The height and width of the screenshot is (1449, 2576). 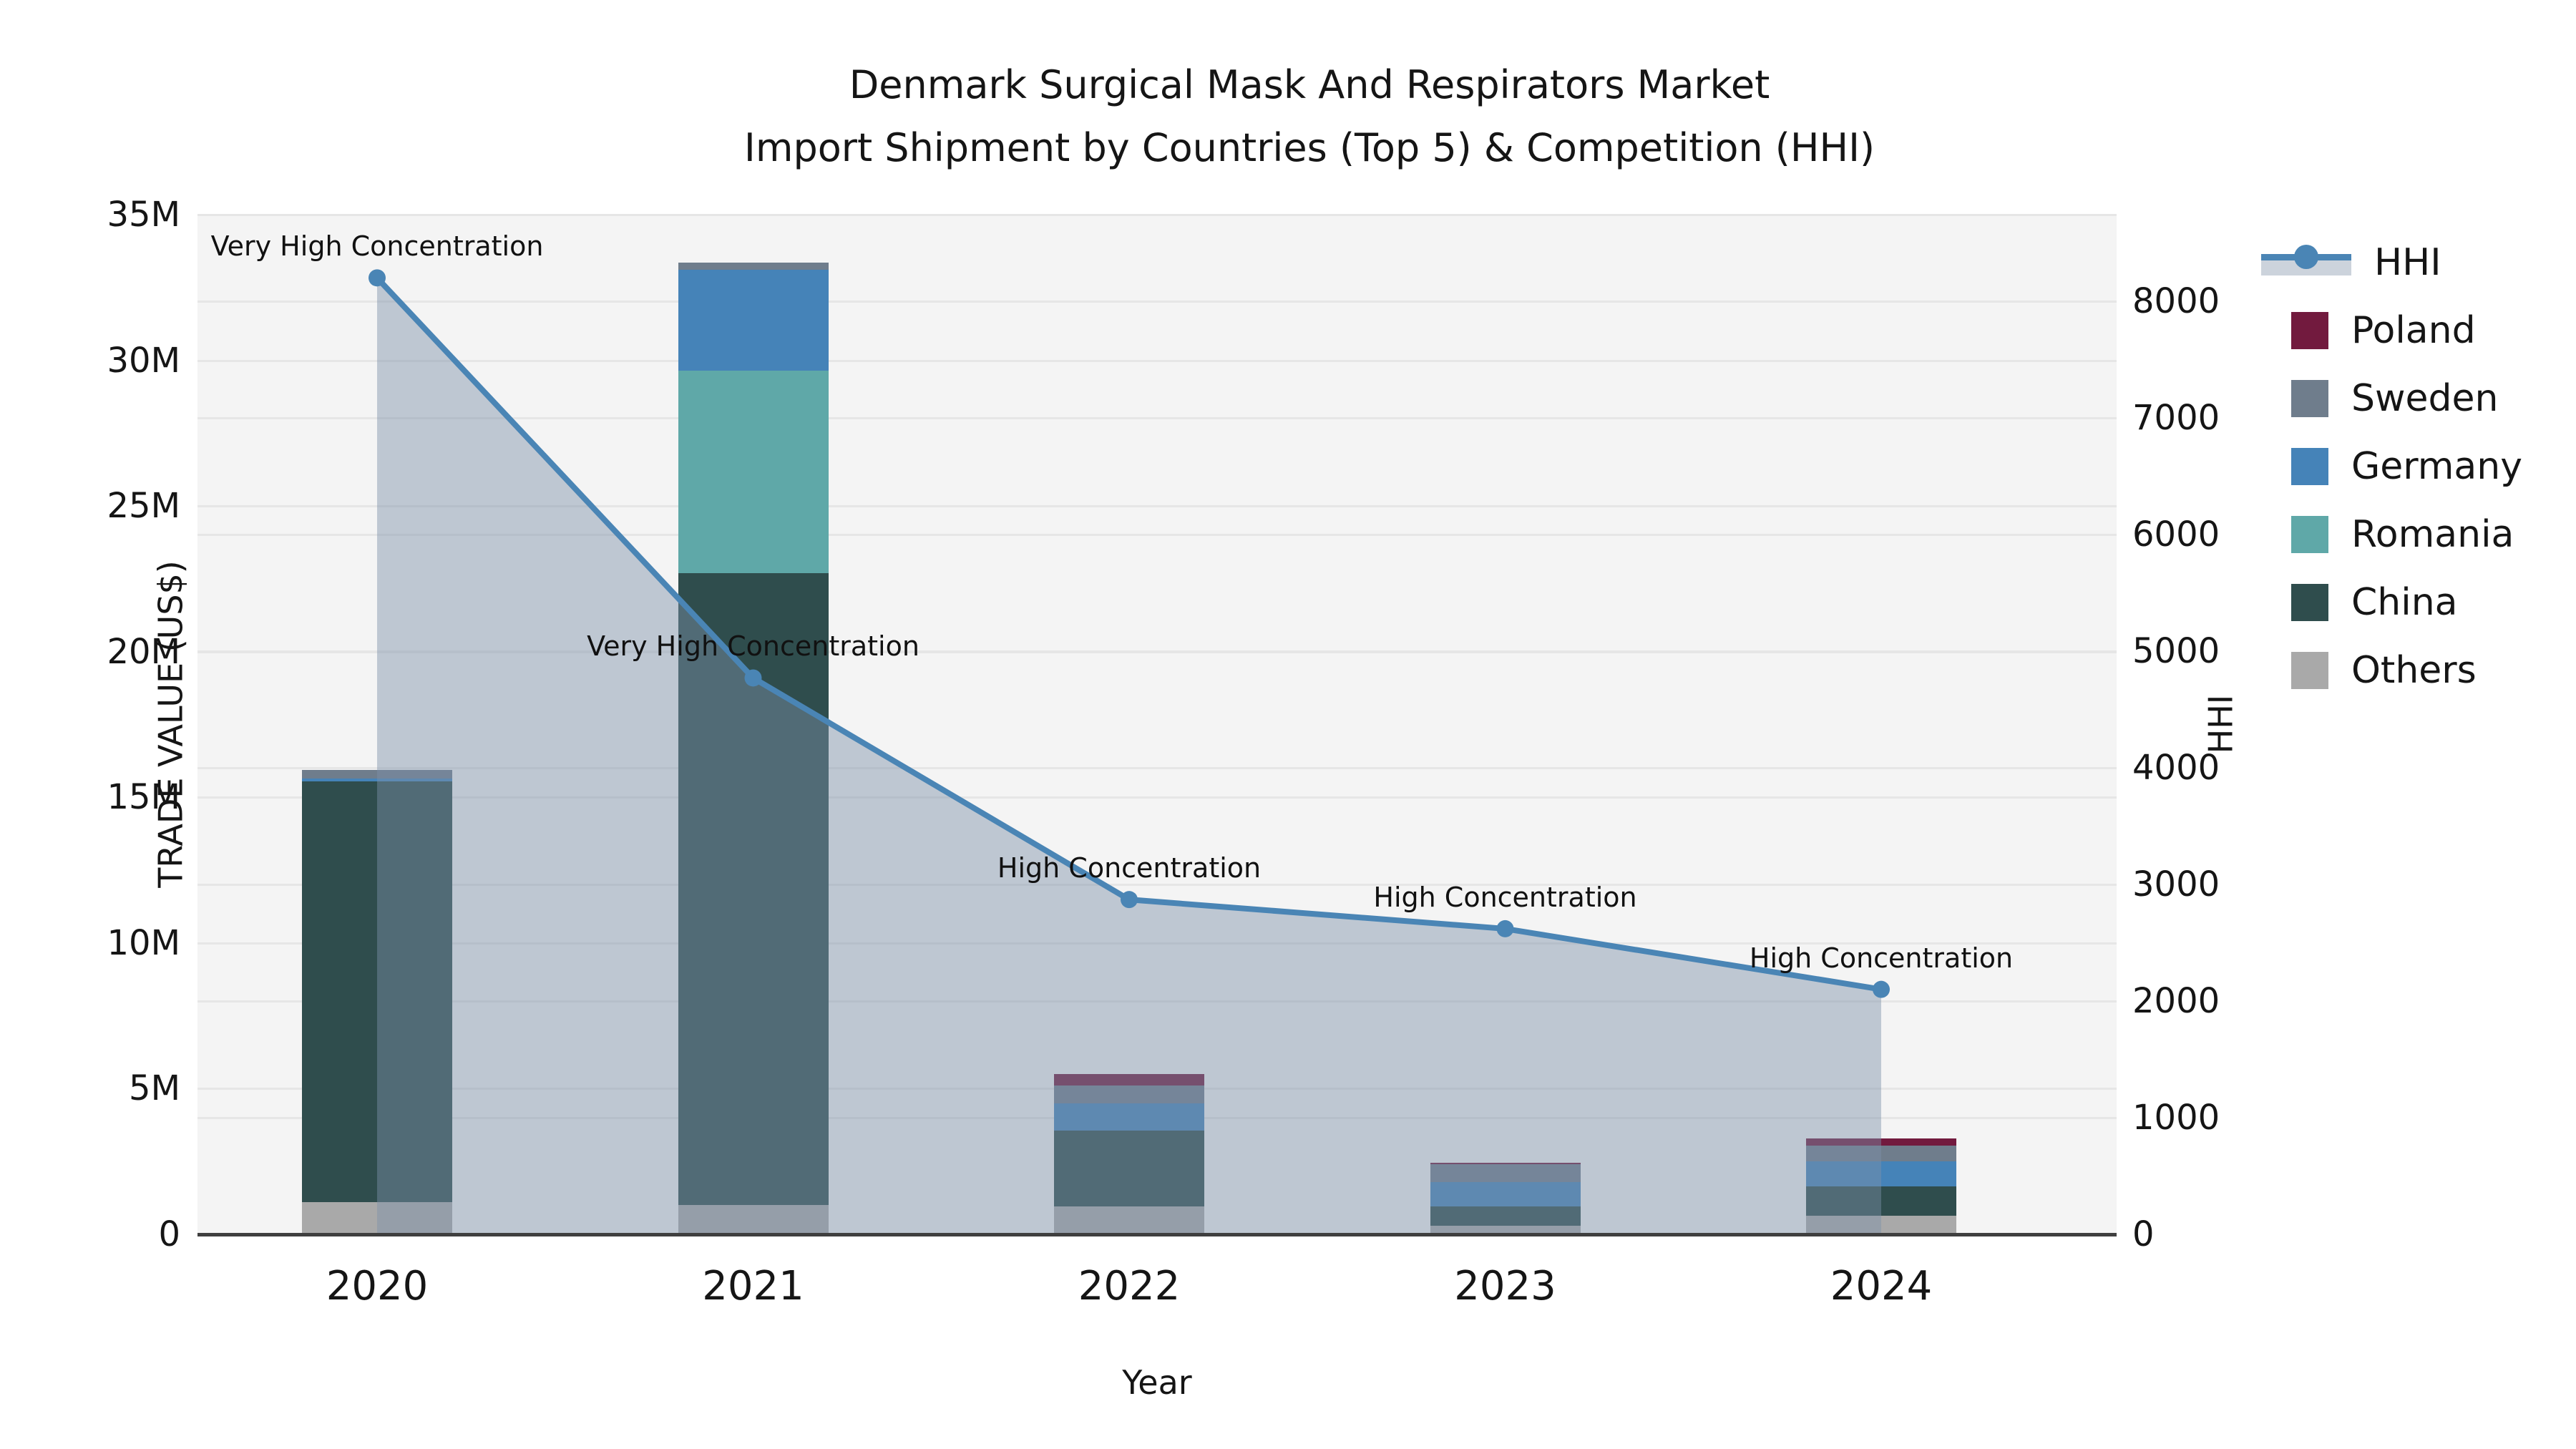 I want to click on x-axis-line, so click(x=1157, y=1234).